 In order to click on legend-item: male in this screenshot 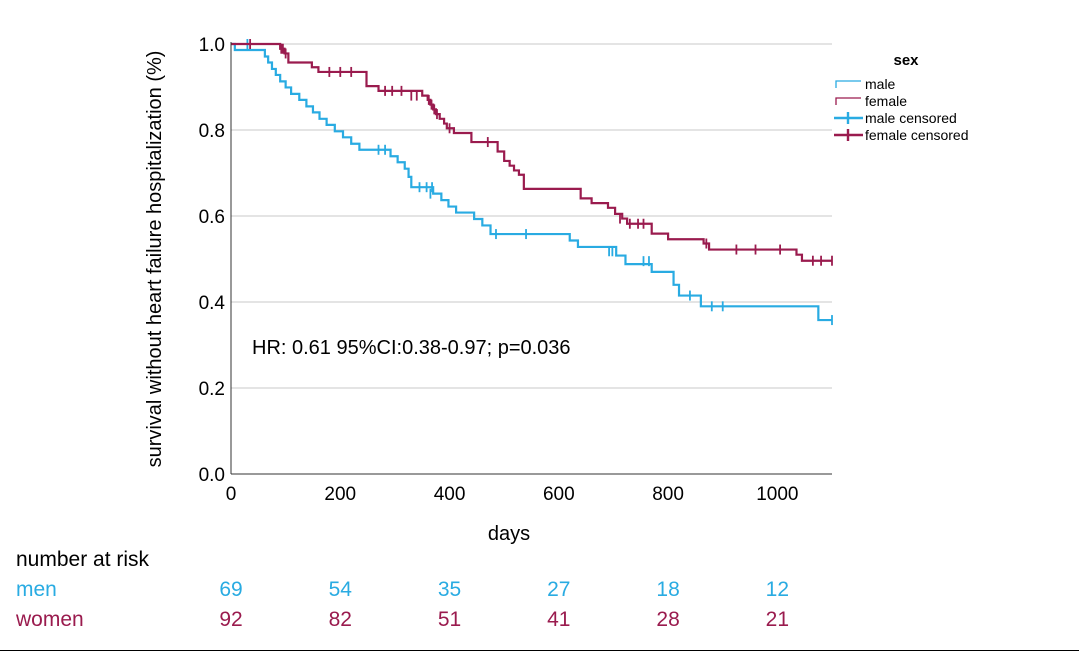, I will do `click(865, 84)`.